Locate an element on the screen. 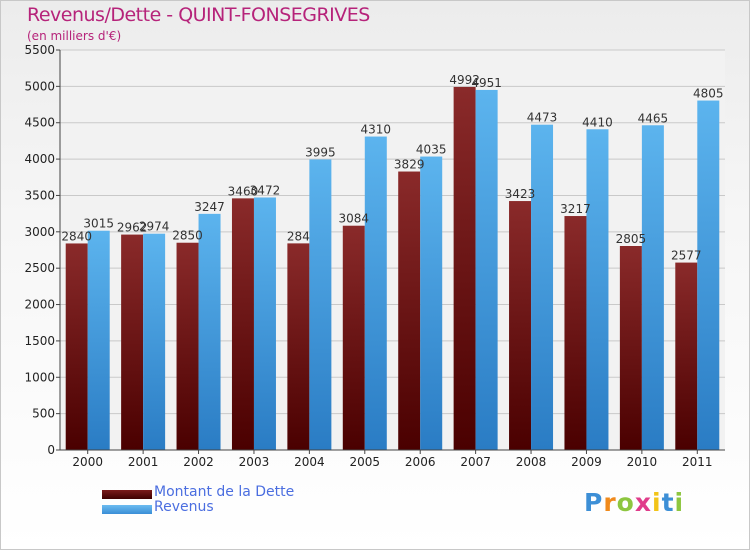 The height and width of the screenshot is (550, 750). data-label-revenus-2005: 4310 is located at coordinates (376, 130).